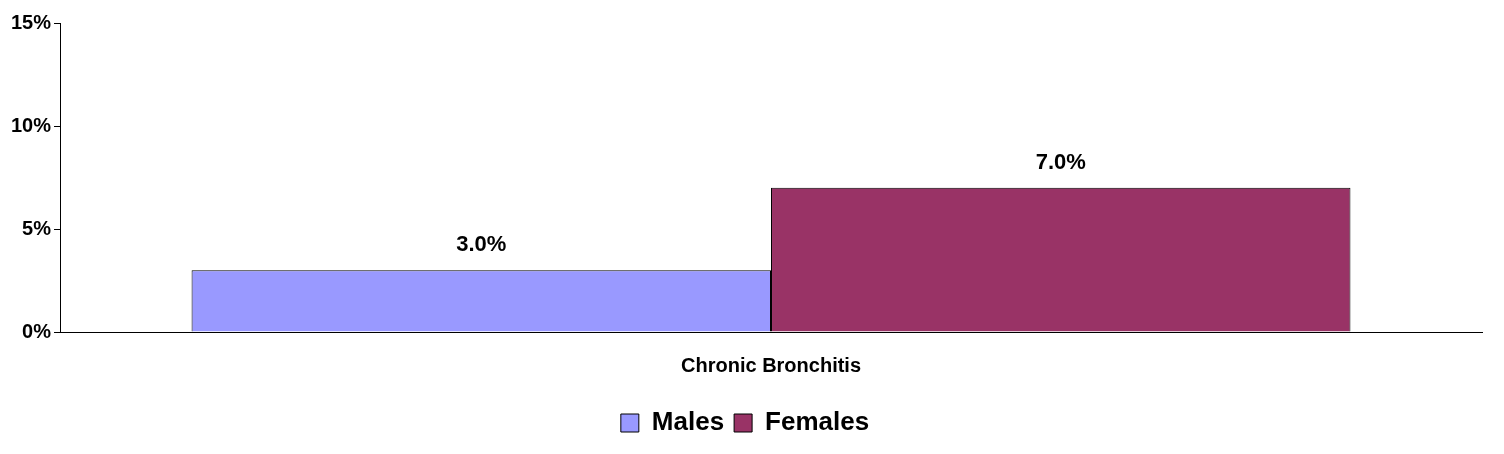 The width and height of the screenshot is (1504, 454). I want to click on y-tick-label: 0%, so click(37, 330).